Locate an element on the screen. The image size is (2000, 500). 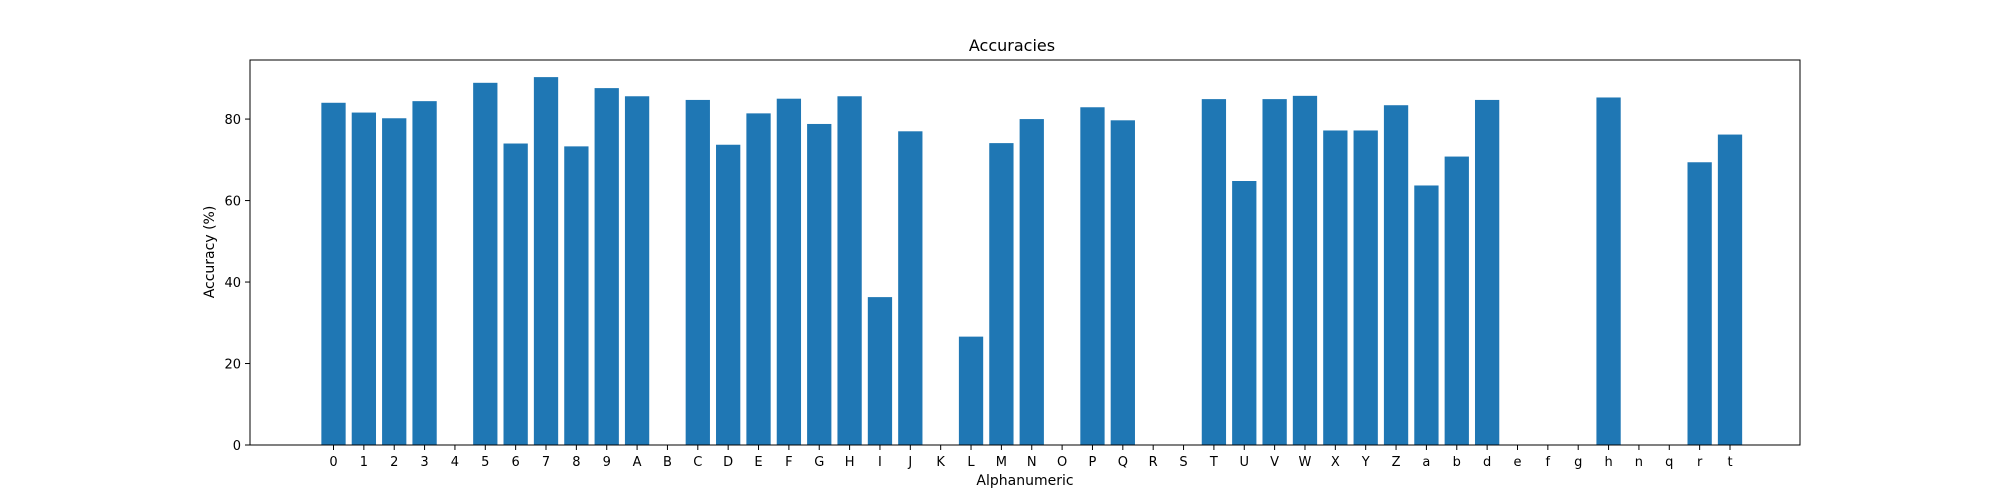
bar-P is located at coordinates (1092, 276).